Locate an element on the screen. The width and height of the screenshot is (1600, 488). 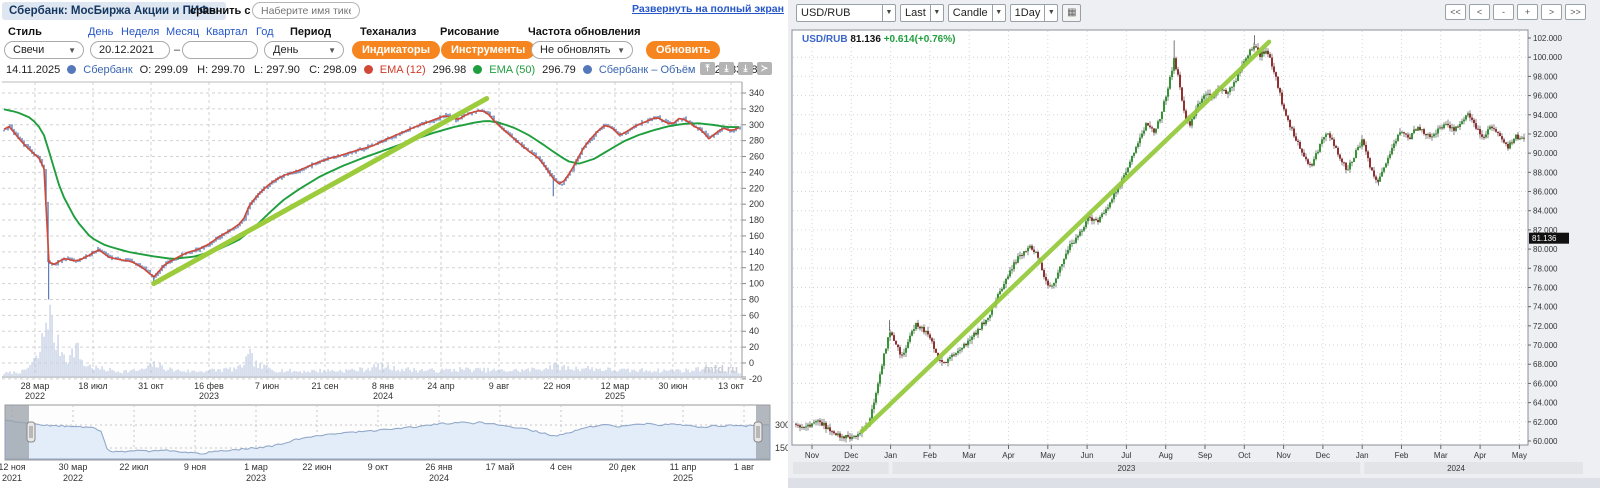
svg-text: 200 is located at coordinates (756, 204).